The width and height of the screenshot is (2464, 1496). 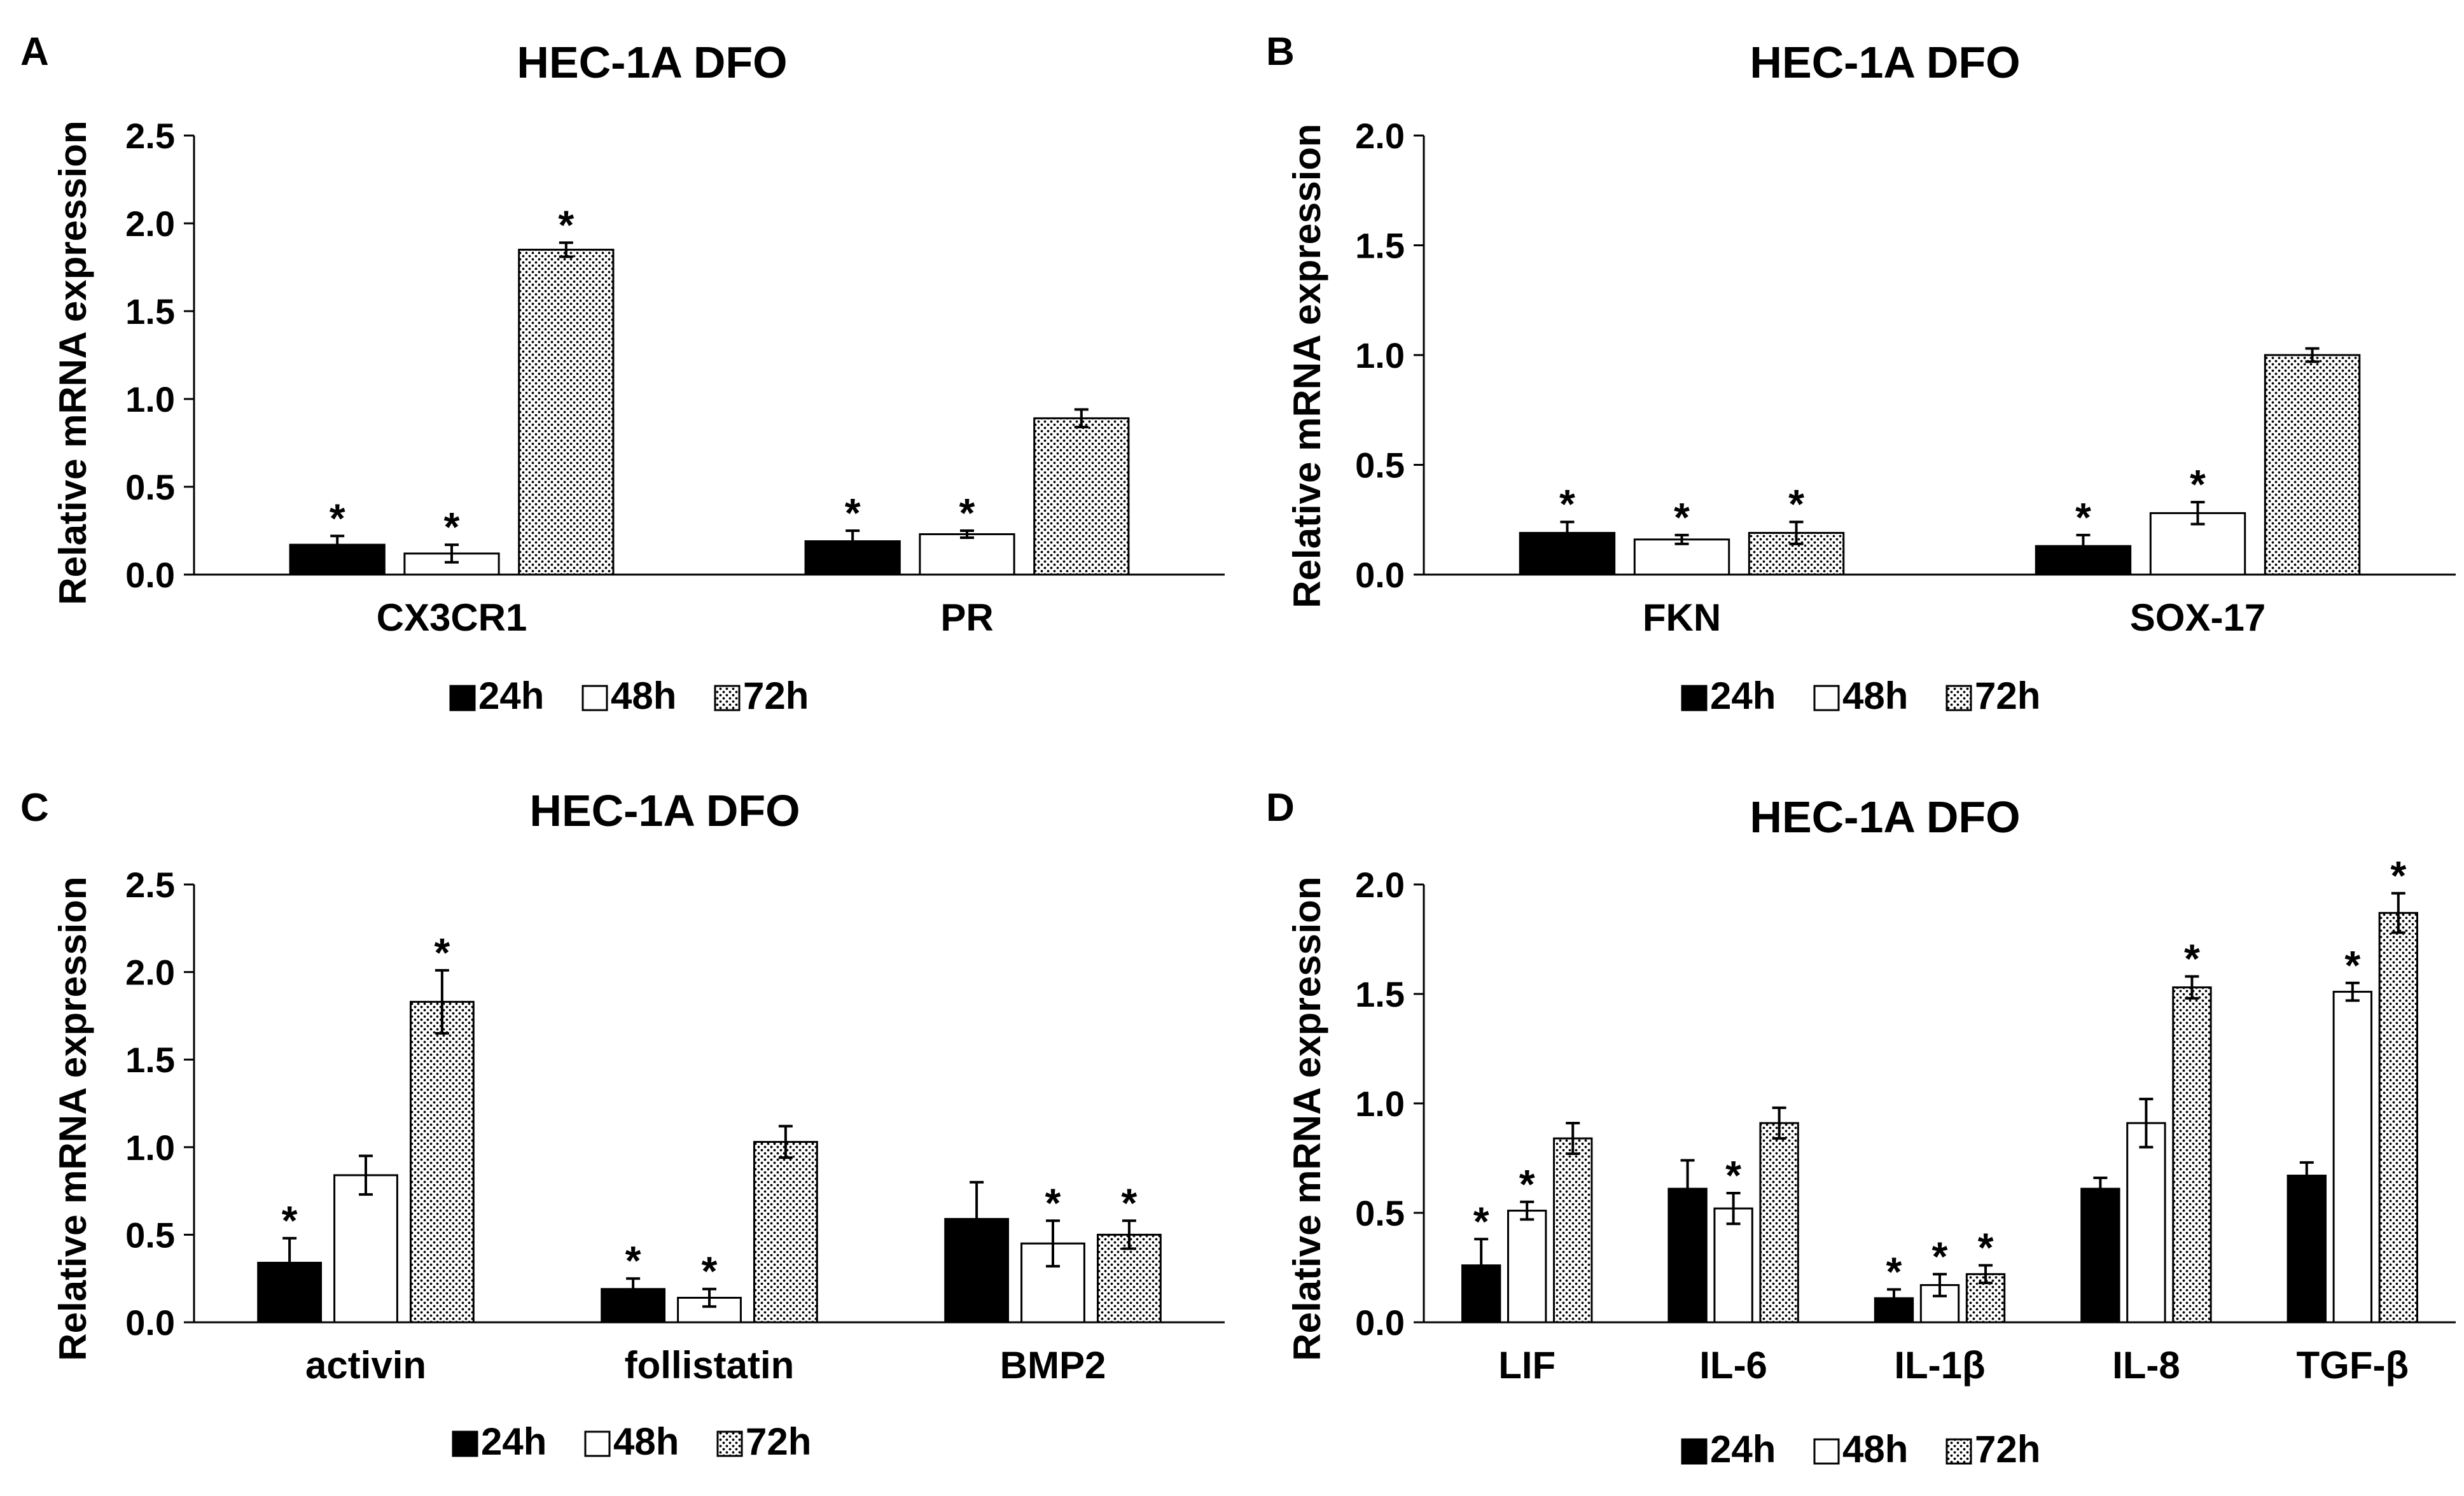 I want to click on panel-label: D, so click(x=1280, y=808).